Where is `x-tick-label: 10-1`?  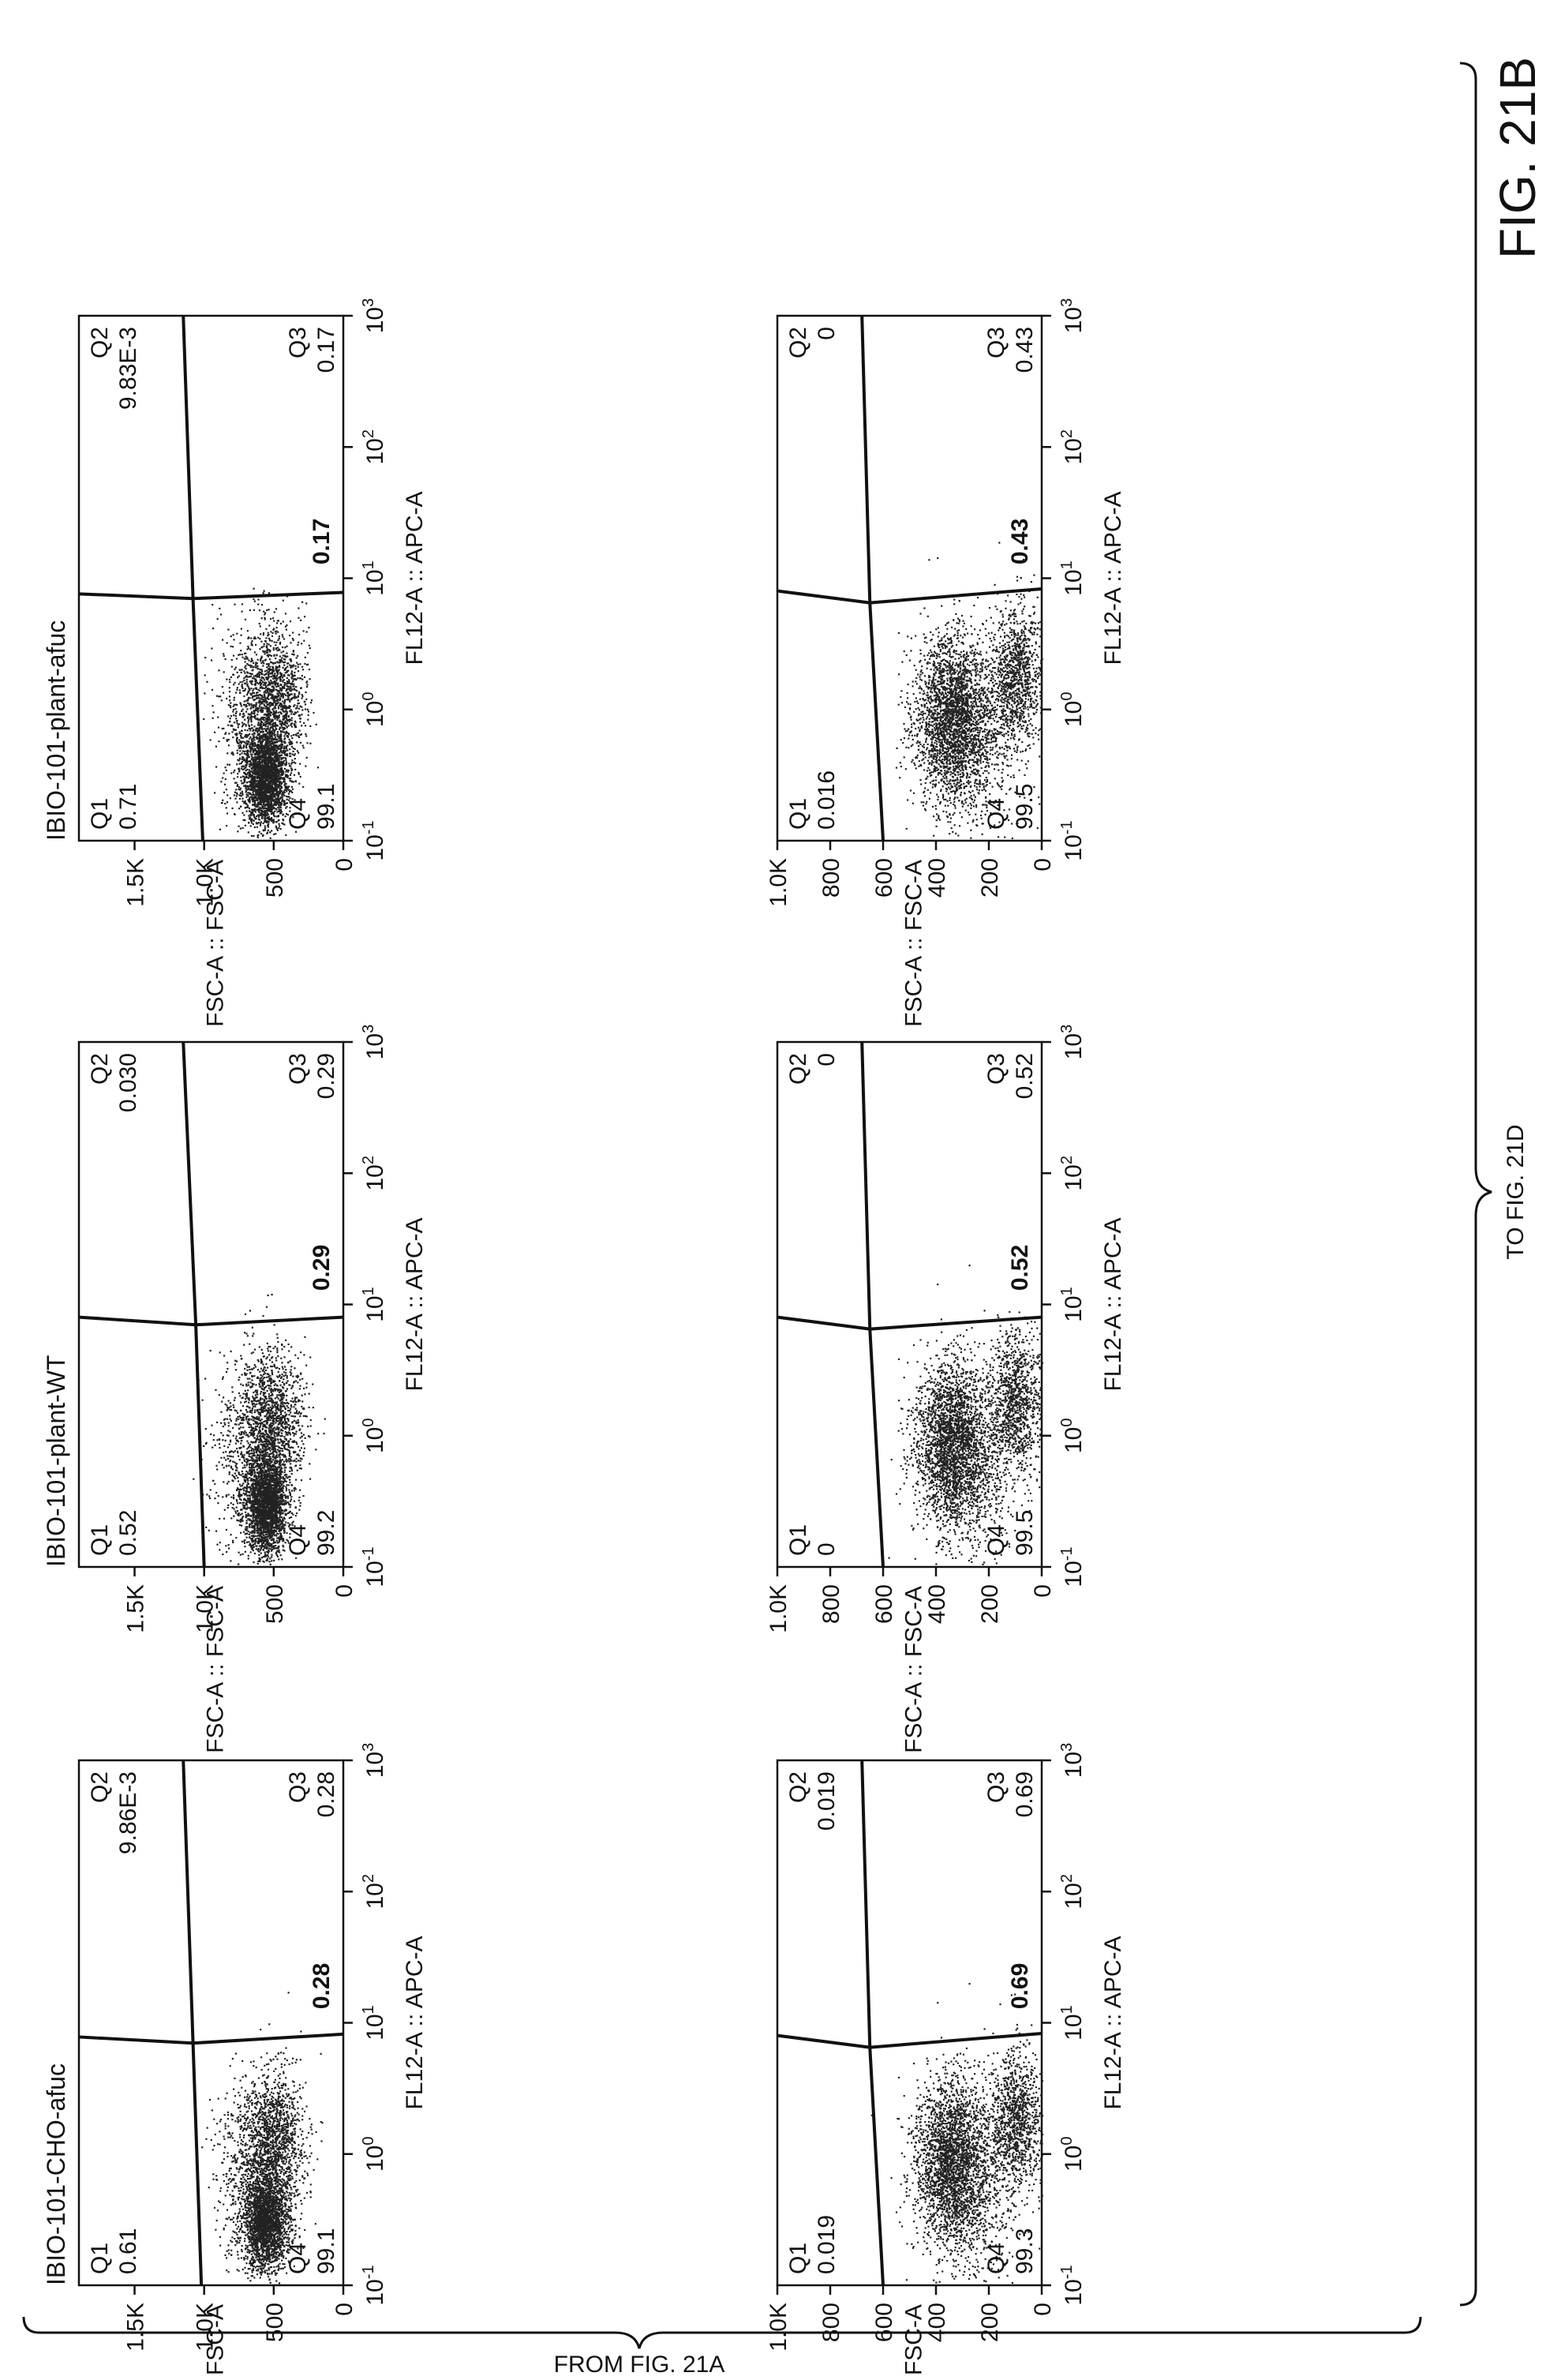
x-tick-label: 10-1 is located at coordinates (374, 2285).